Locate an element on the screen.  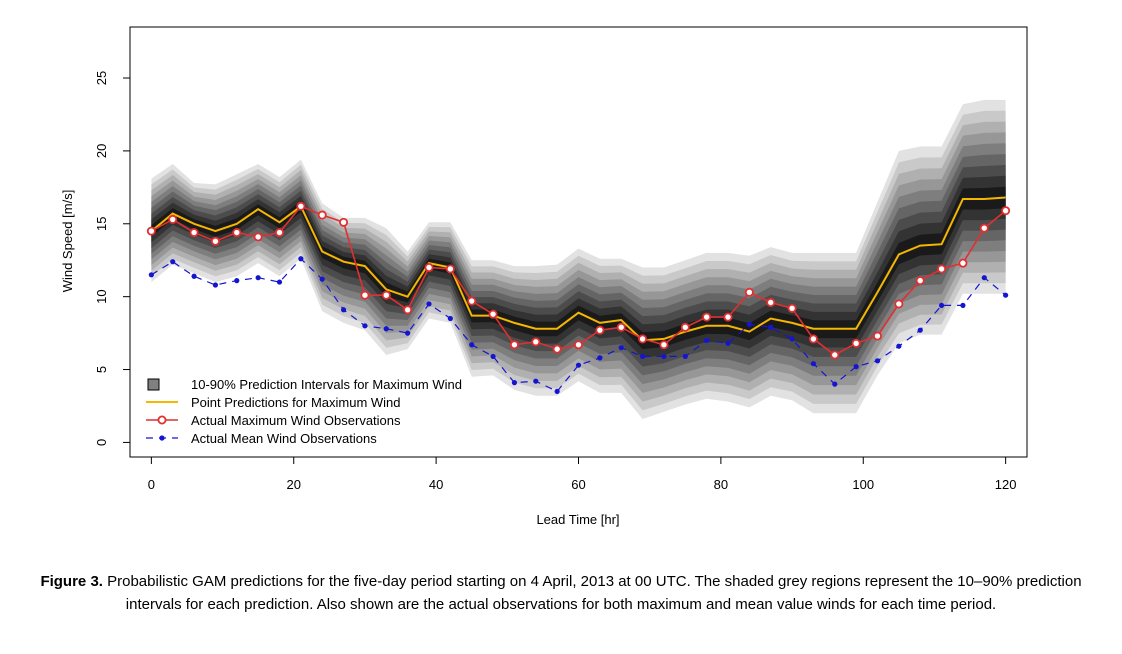
x-tick-label: 40 is located at coordinates (436, 484).